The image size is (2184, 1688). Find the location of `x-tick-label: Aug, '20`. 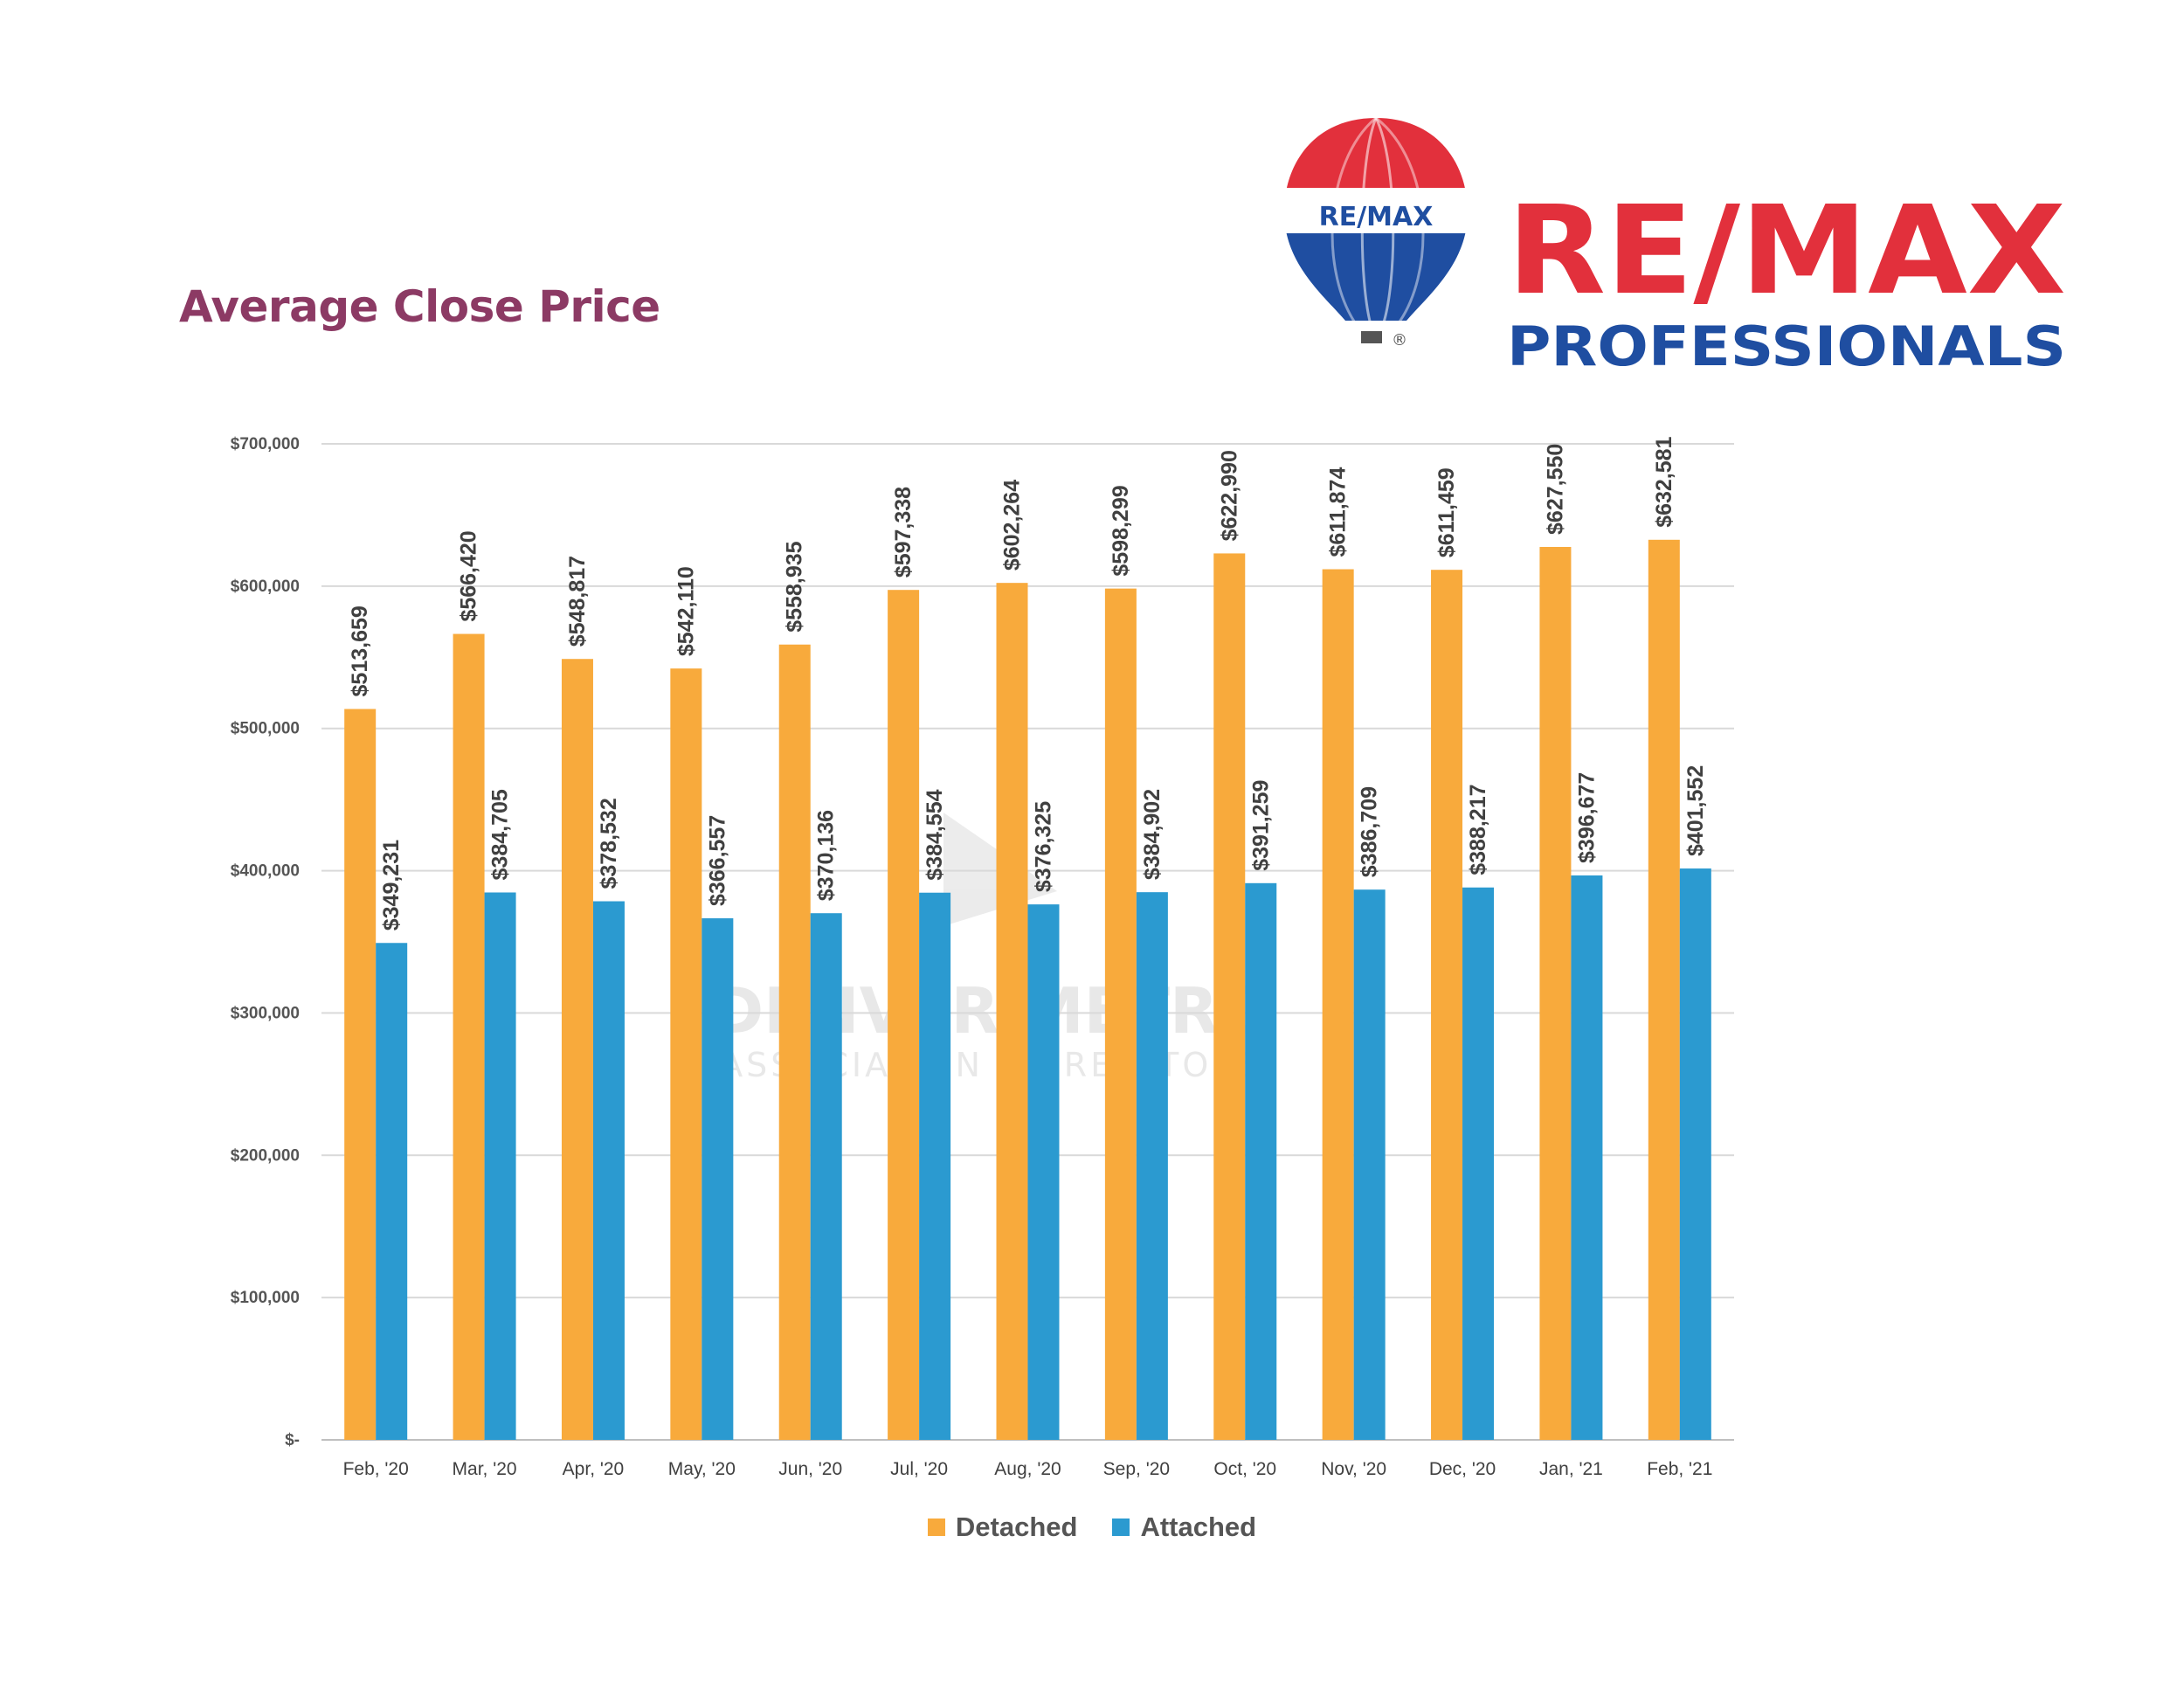

x-tick-label: Aug, '20 is located at coordinates (1027, 1469).